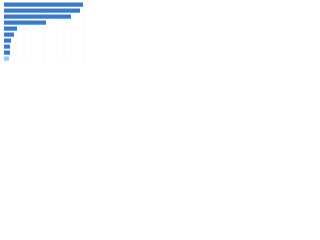  Describe the element at coordinates (44, 32) in the screenshot. I see `chart` at that location.